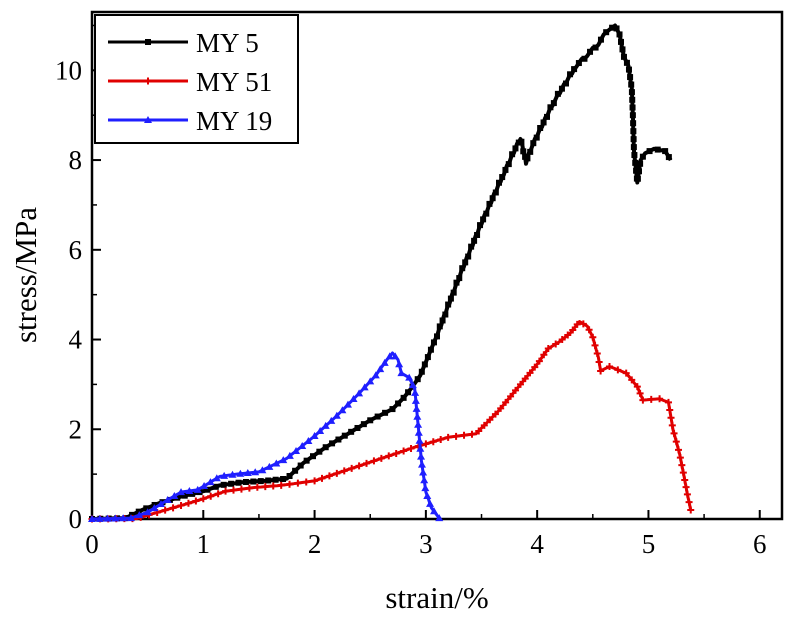  I want to click on y-tick-label: 8, so click(76, 160).